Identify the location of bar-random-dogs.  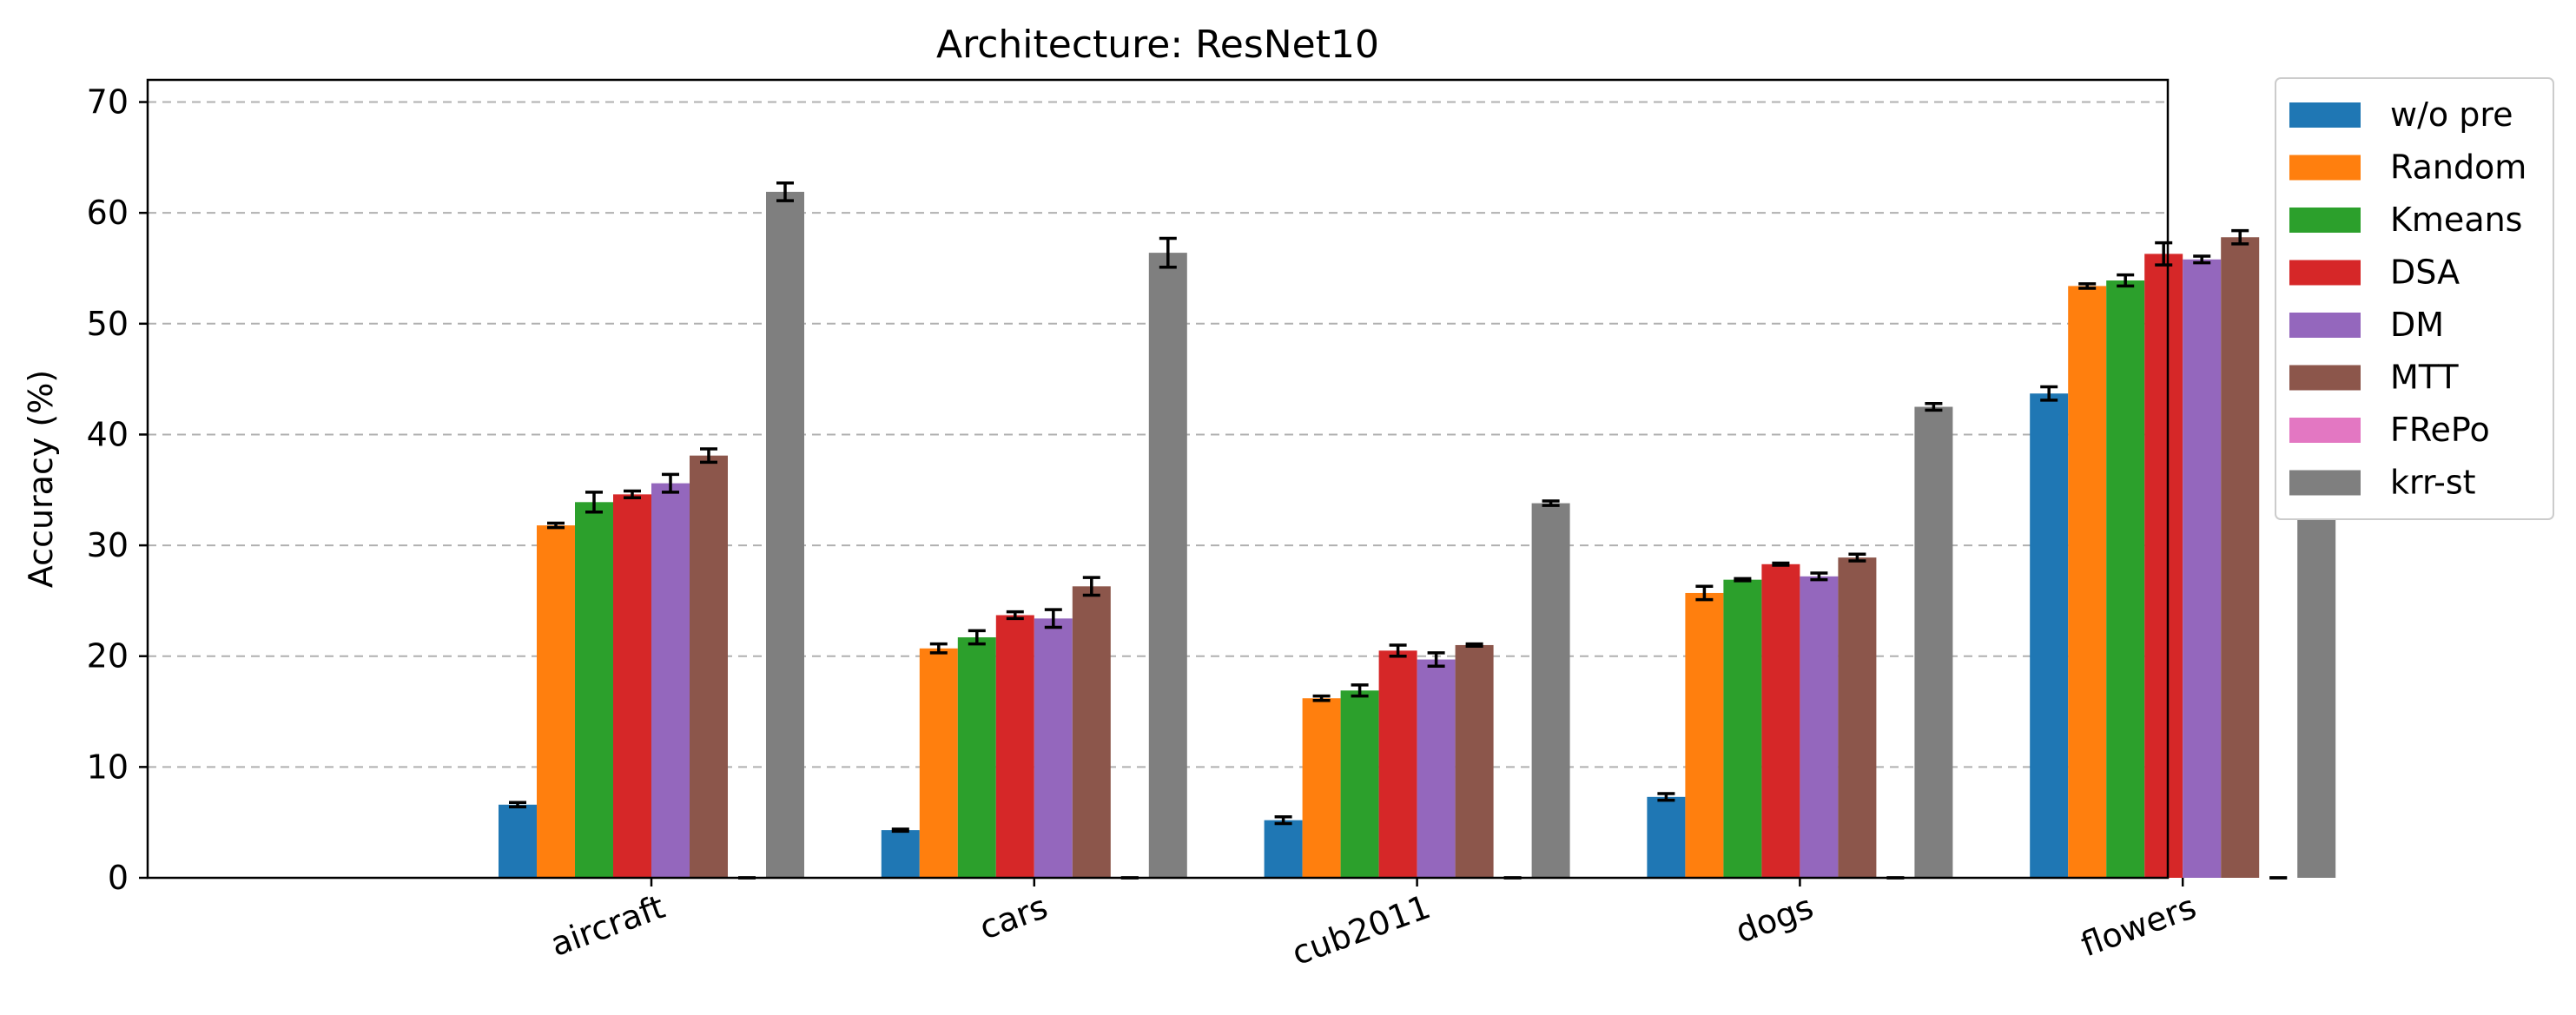
(1704, 735).